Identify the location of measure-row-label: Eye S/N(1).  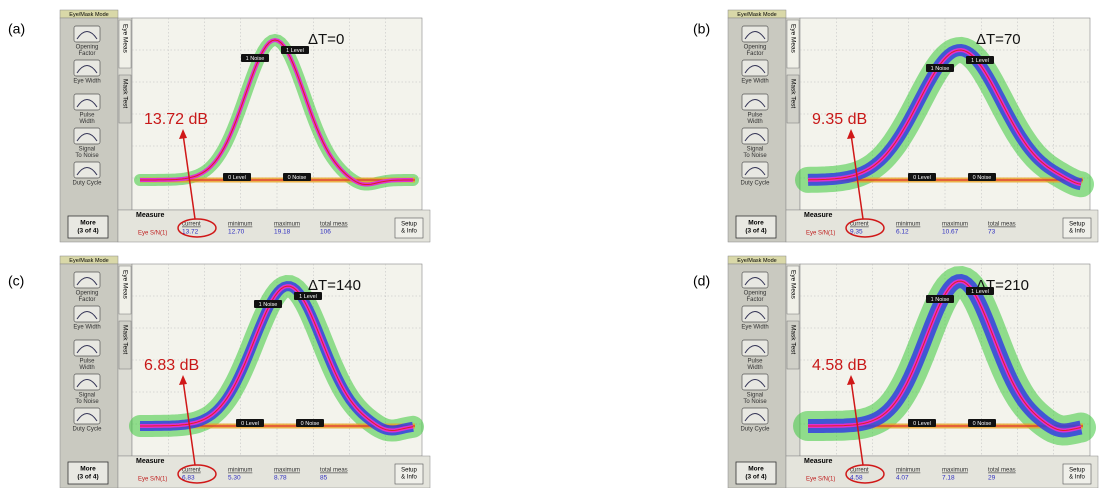
(820, 480).